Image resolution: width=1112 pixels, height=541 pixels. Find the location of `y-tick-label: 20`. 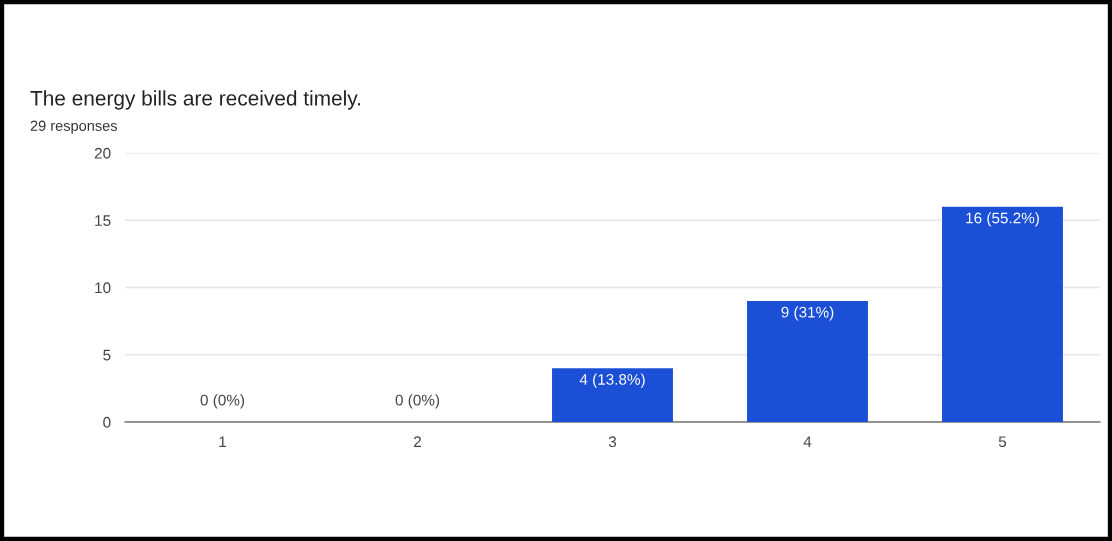

y-tick-label: 20 is located at coordinates (102, 153).